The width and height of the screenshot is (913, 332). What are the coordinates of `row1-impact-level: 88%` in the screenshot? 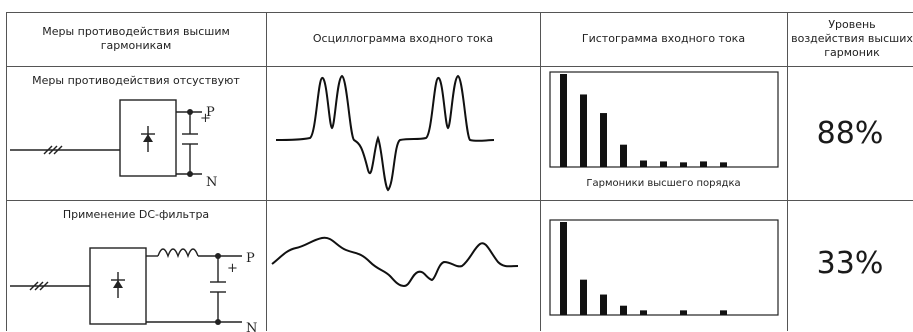 It's located at (850, 133).